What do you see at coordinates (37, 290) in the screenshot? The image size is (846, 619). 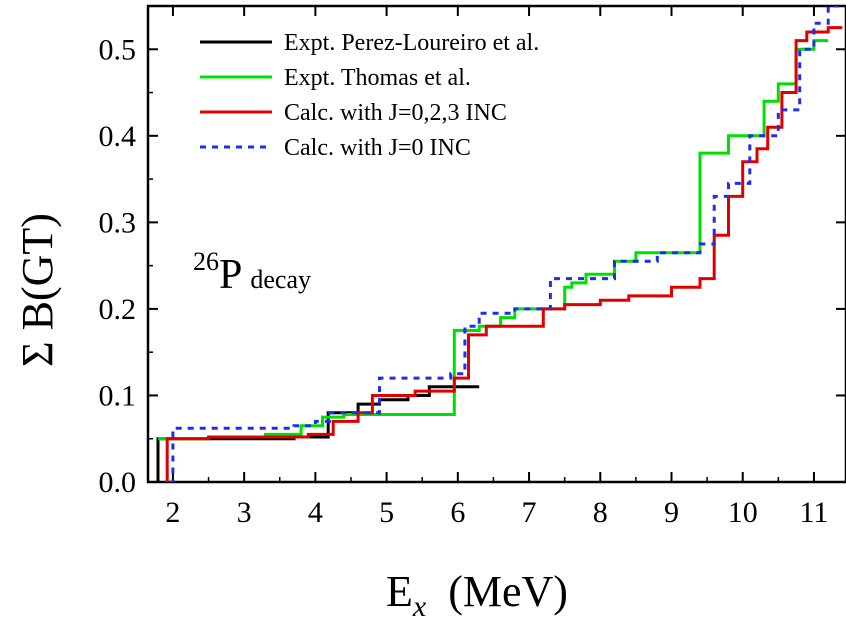 I see `y-axis-label: Σ B(GT)` at bounding box center [37, 290].